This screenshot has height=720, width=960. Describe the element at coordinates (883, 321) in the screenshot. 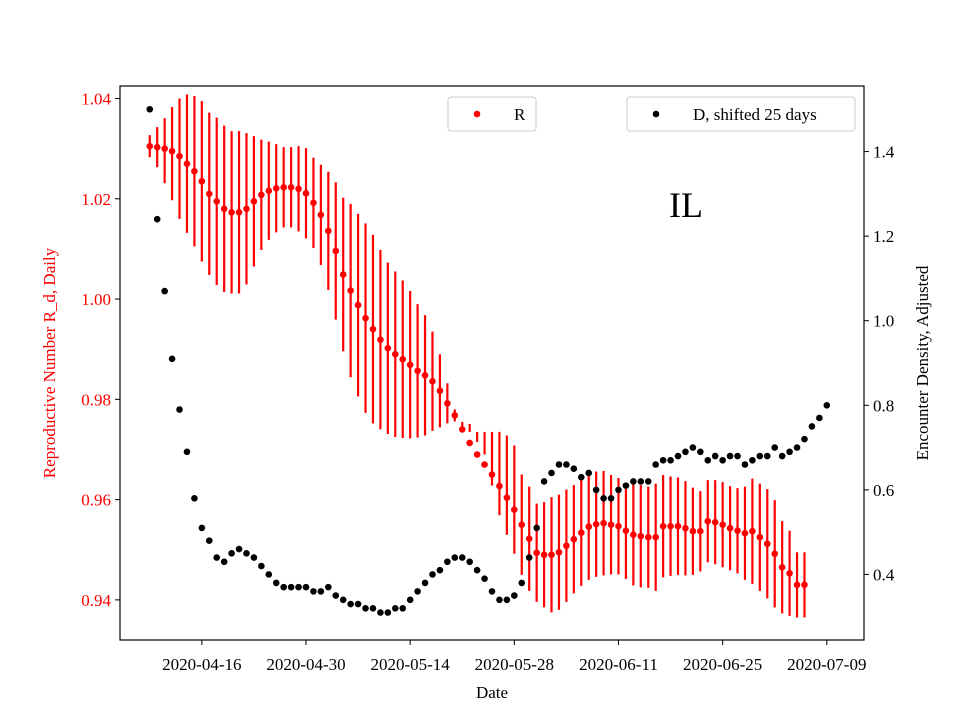

I see `y-right-tick-label: 1.0` at that location.